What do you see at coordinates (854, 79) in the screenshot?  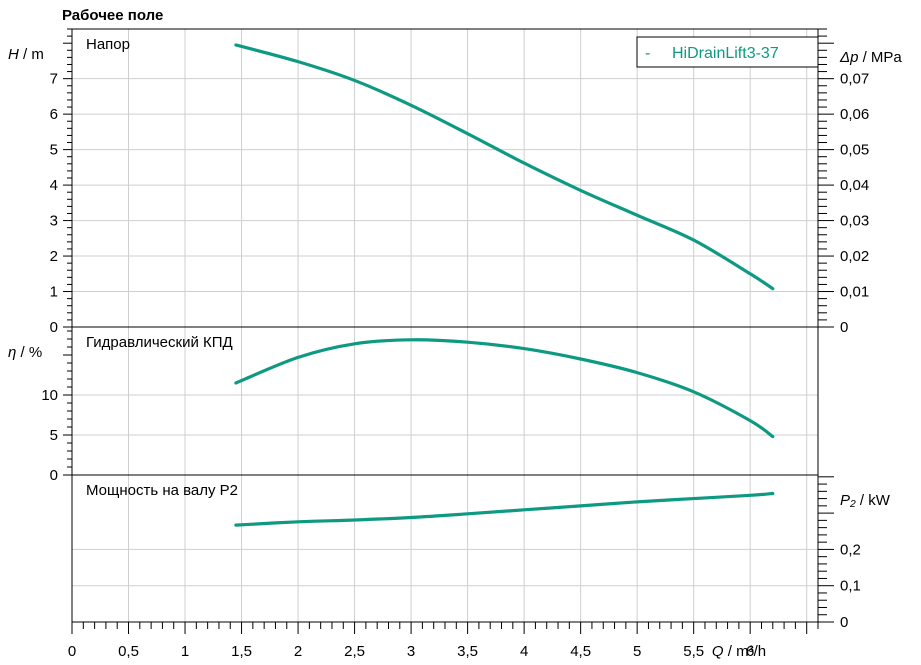 I see `y-right-tick-label: 0,07` at bounding box center [854, 79].